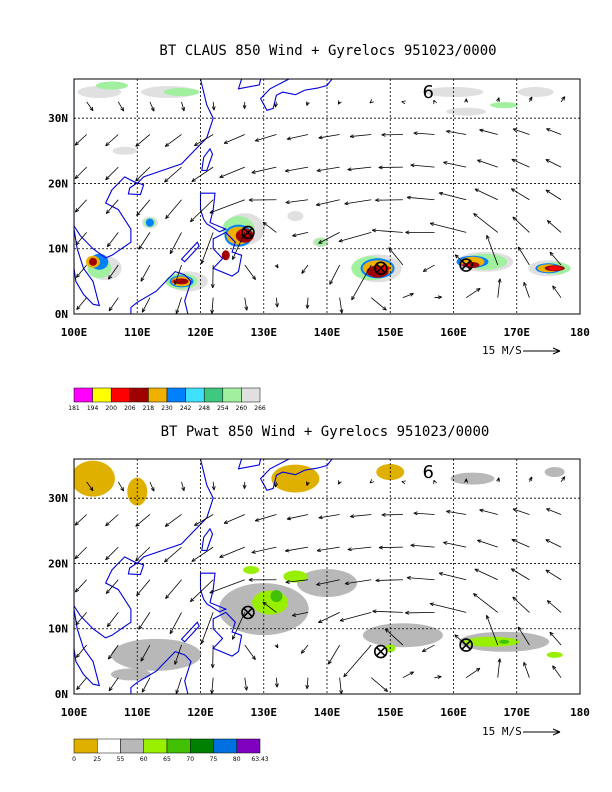 This screenshot has height=792, width=612. I want to click on cloud-dark-red, so click(181, 281).